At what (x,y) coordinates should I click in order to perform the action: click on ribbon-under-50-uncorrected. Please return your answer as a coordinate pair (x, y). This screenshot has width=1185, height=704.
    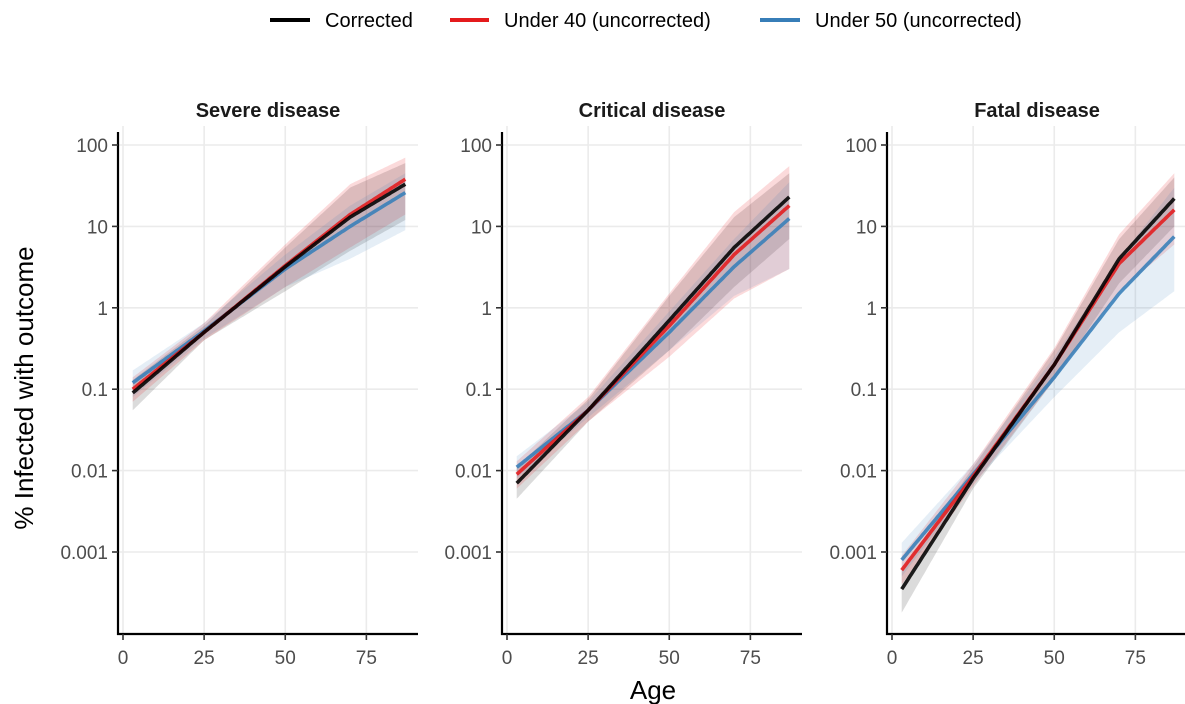
    Looking at the image, I should click on (653, 330).